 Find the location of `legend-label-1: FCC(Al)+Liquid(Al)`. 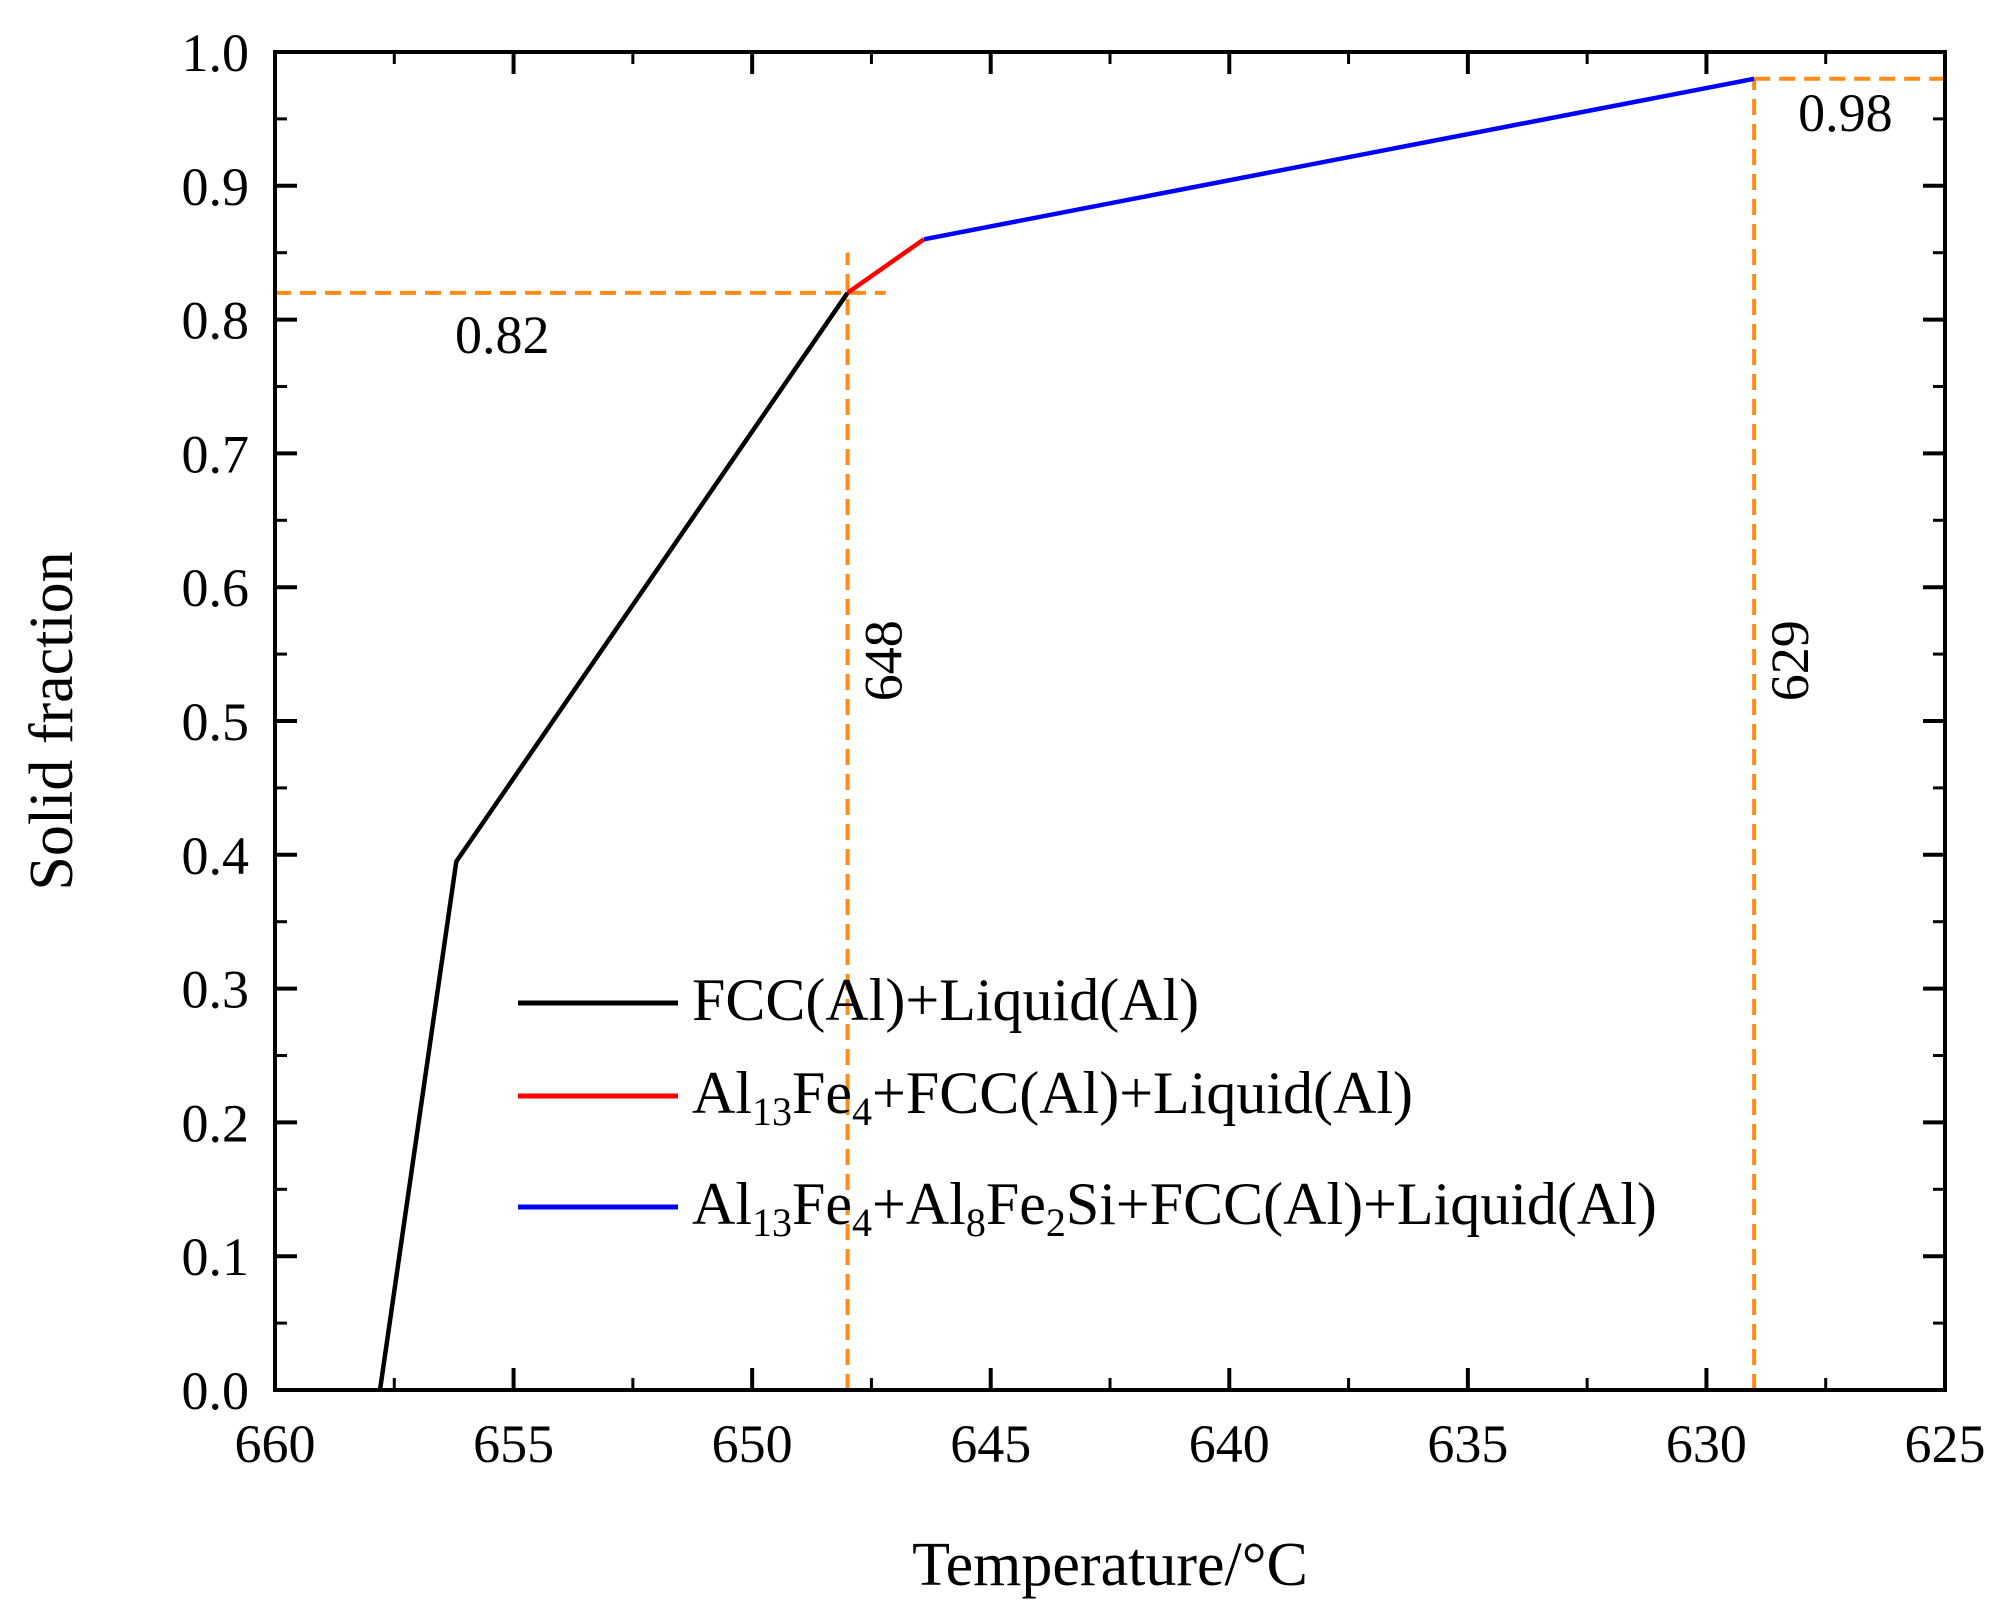

legend-label-1: FCC(Al)+Liquid(Al) is located at coordinates (945, 1000).